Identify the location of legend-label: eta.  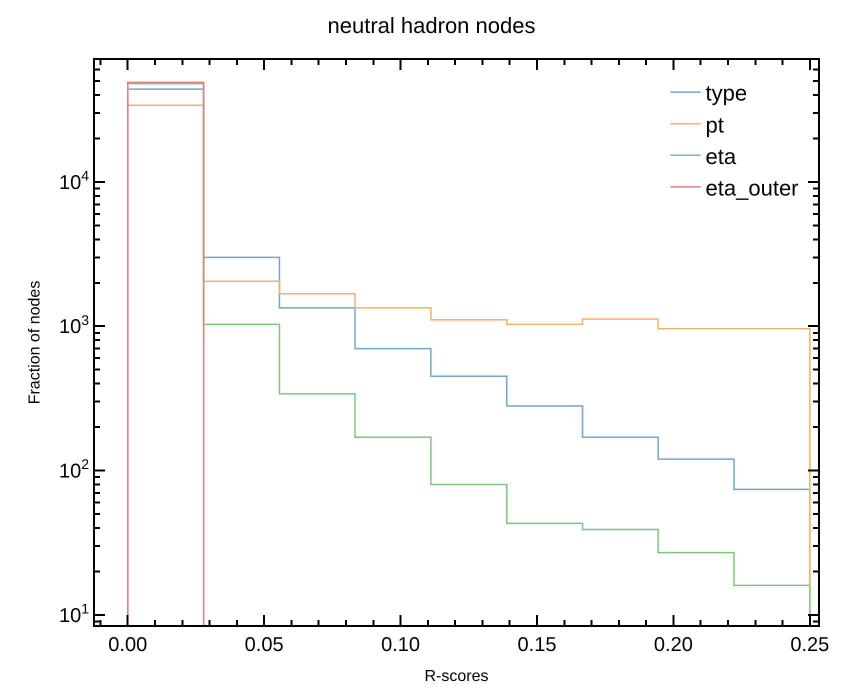
(721, 156).